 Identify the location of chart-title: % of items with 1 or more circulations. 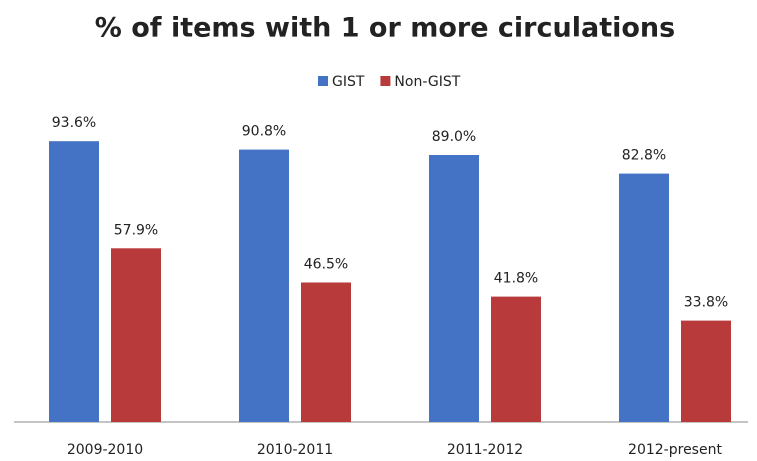
(385, 28).